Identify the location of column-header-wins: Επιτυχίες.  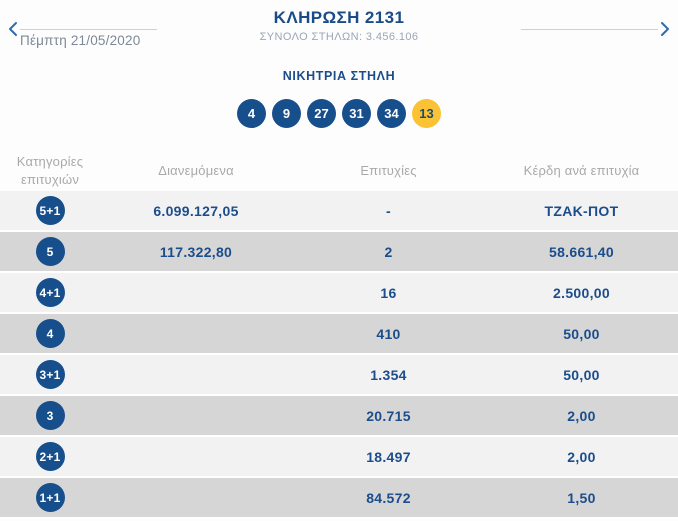
(388, 170).